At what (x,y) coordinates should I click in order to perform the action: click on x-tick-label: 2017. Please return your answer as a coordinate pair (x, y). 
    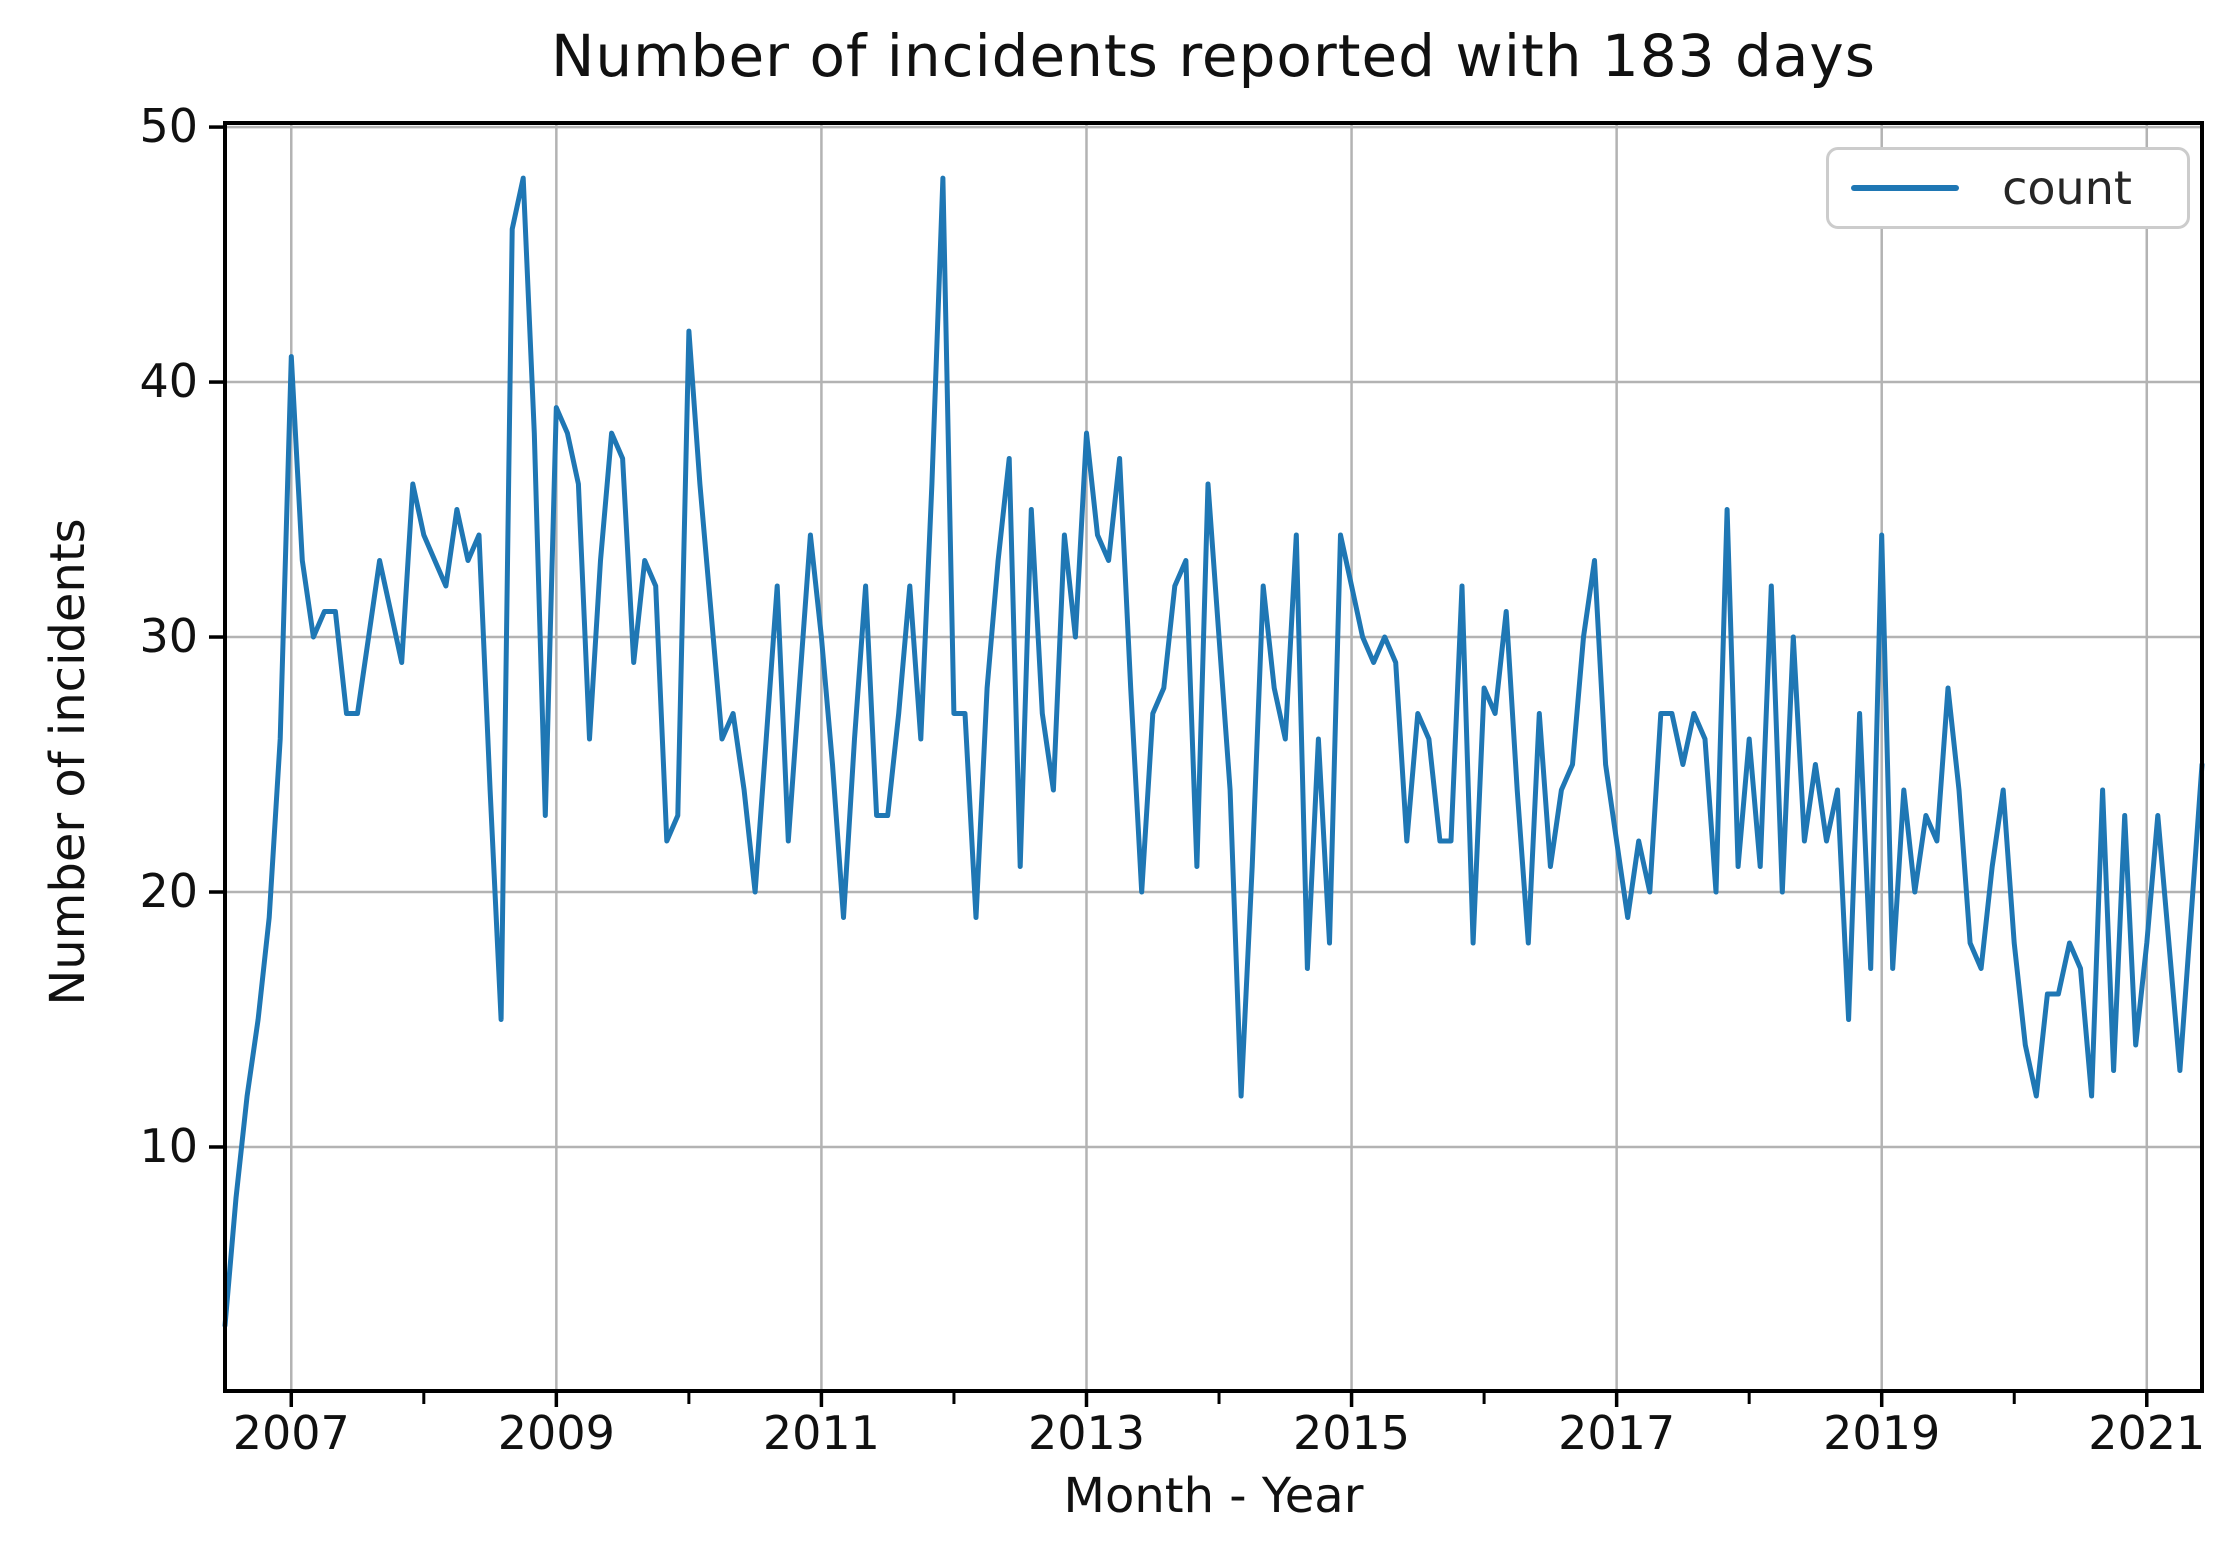
    Looking at the image, I should click on (1617, 1433).